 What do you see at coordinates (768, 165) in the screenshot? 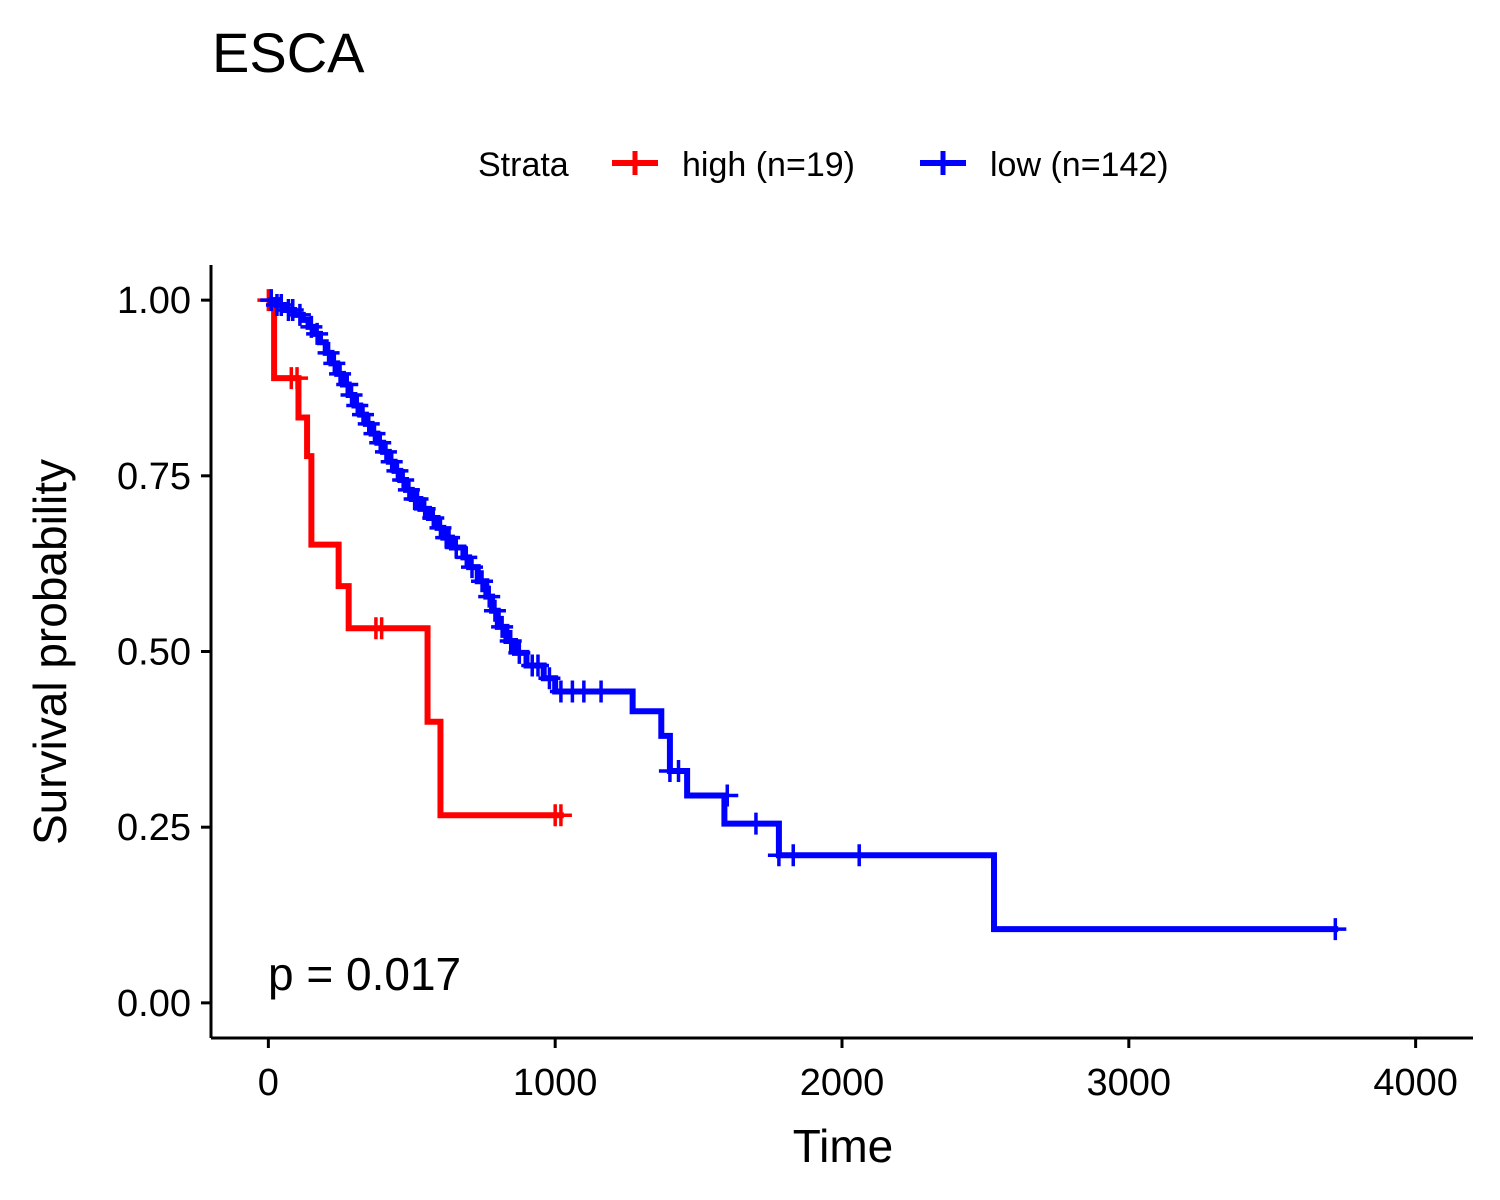
I see `legend-label: high (n=19)` at bounding box center [768, 165].